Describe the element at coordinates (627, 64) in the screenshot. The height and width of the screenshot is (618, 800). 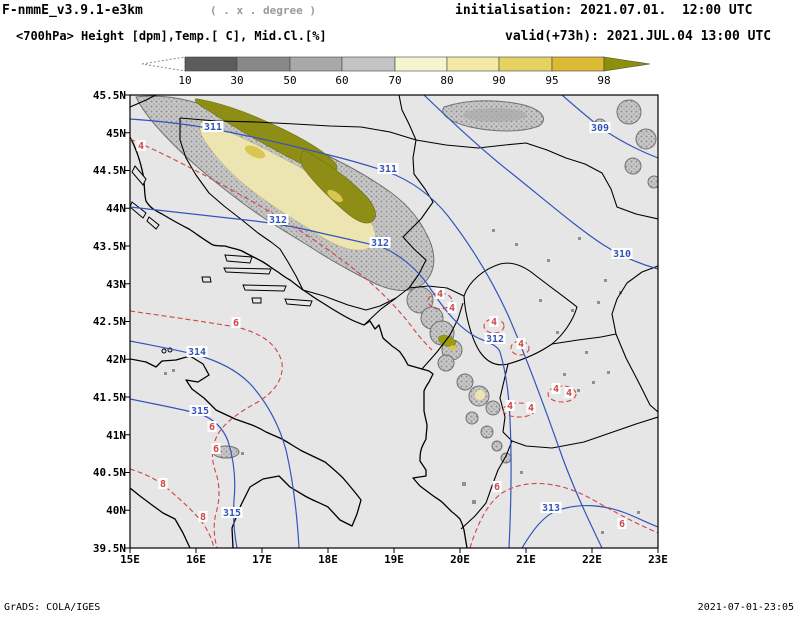
I see `colorbar-over-arrow` at that location.